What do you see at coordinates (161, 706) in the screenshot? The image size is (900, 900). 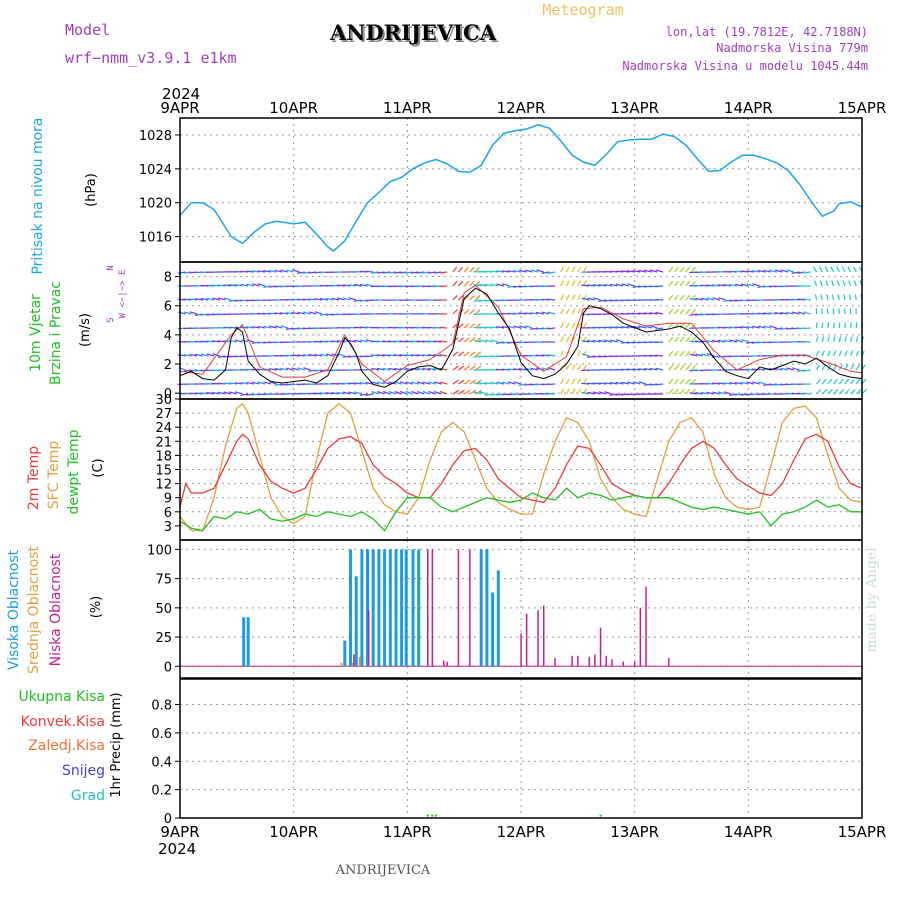 I see `y-tick-label: 0.8` at bounding box center [161, 706].